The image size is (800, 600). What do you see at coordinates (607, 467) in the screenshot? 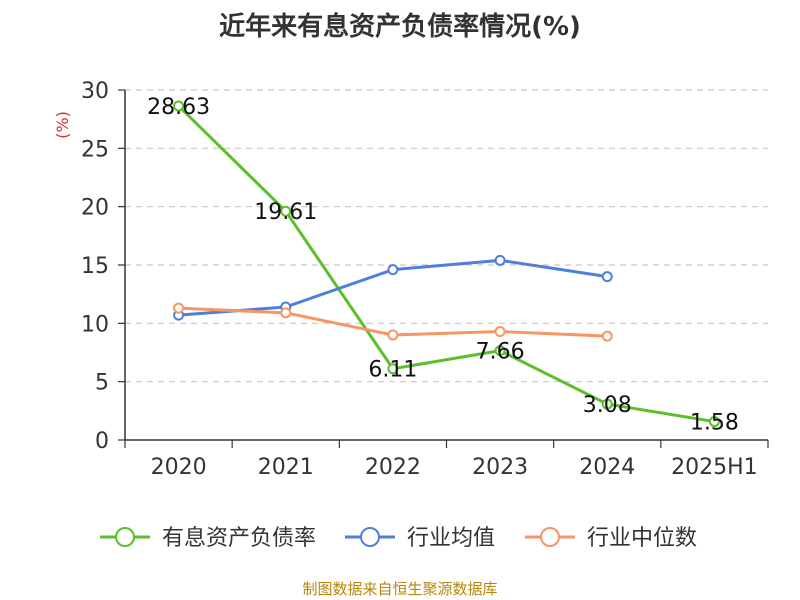
I see `x-tick-label: 2024` at bounding box center [607, 467].